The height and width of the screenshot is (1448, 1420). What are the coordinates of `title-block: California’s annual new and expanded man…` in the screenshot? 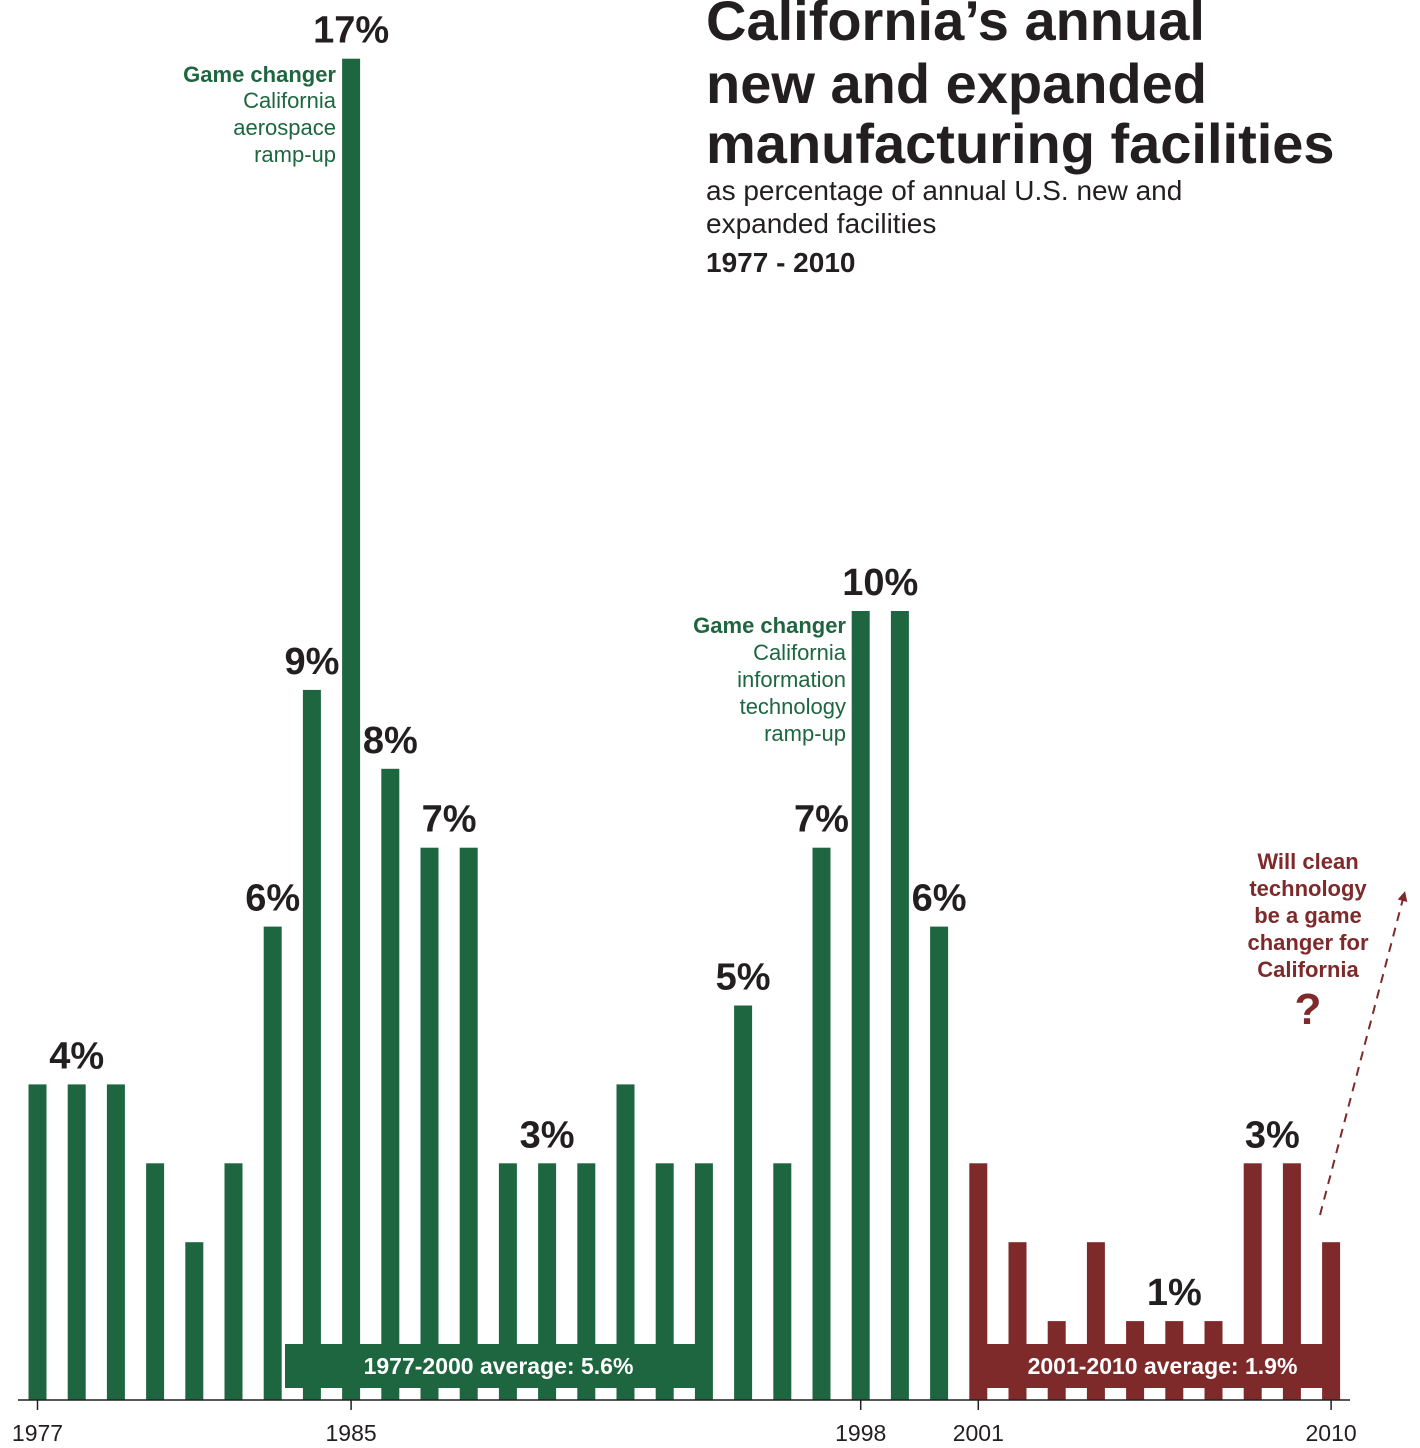 It's located at (1020, 139).